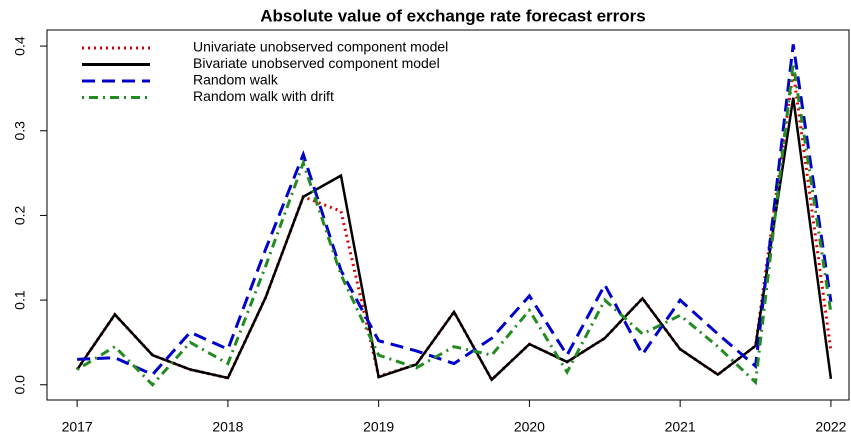  I want to click on legend-label: Random walk with drift, so click(263, 96).